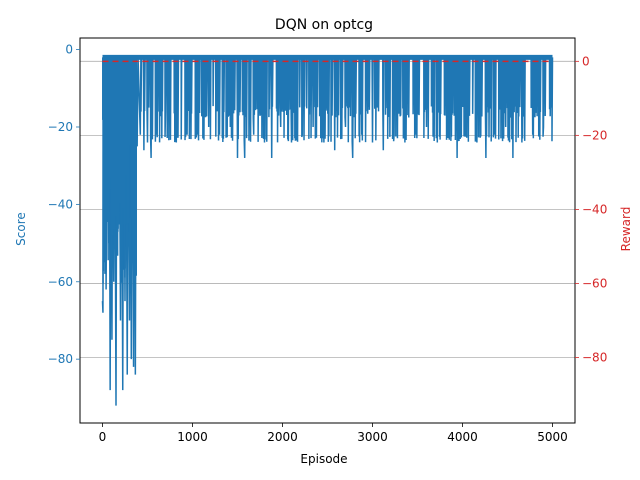  What do you see at coordinates (323, 459) in the screenshot?
I see `x-axis-label: Episode` at bounding box center [323, 459].